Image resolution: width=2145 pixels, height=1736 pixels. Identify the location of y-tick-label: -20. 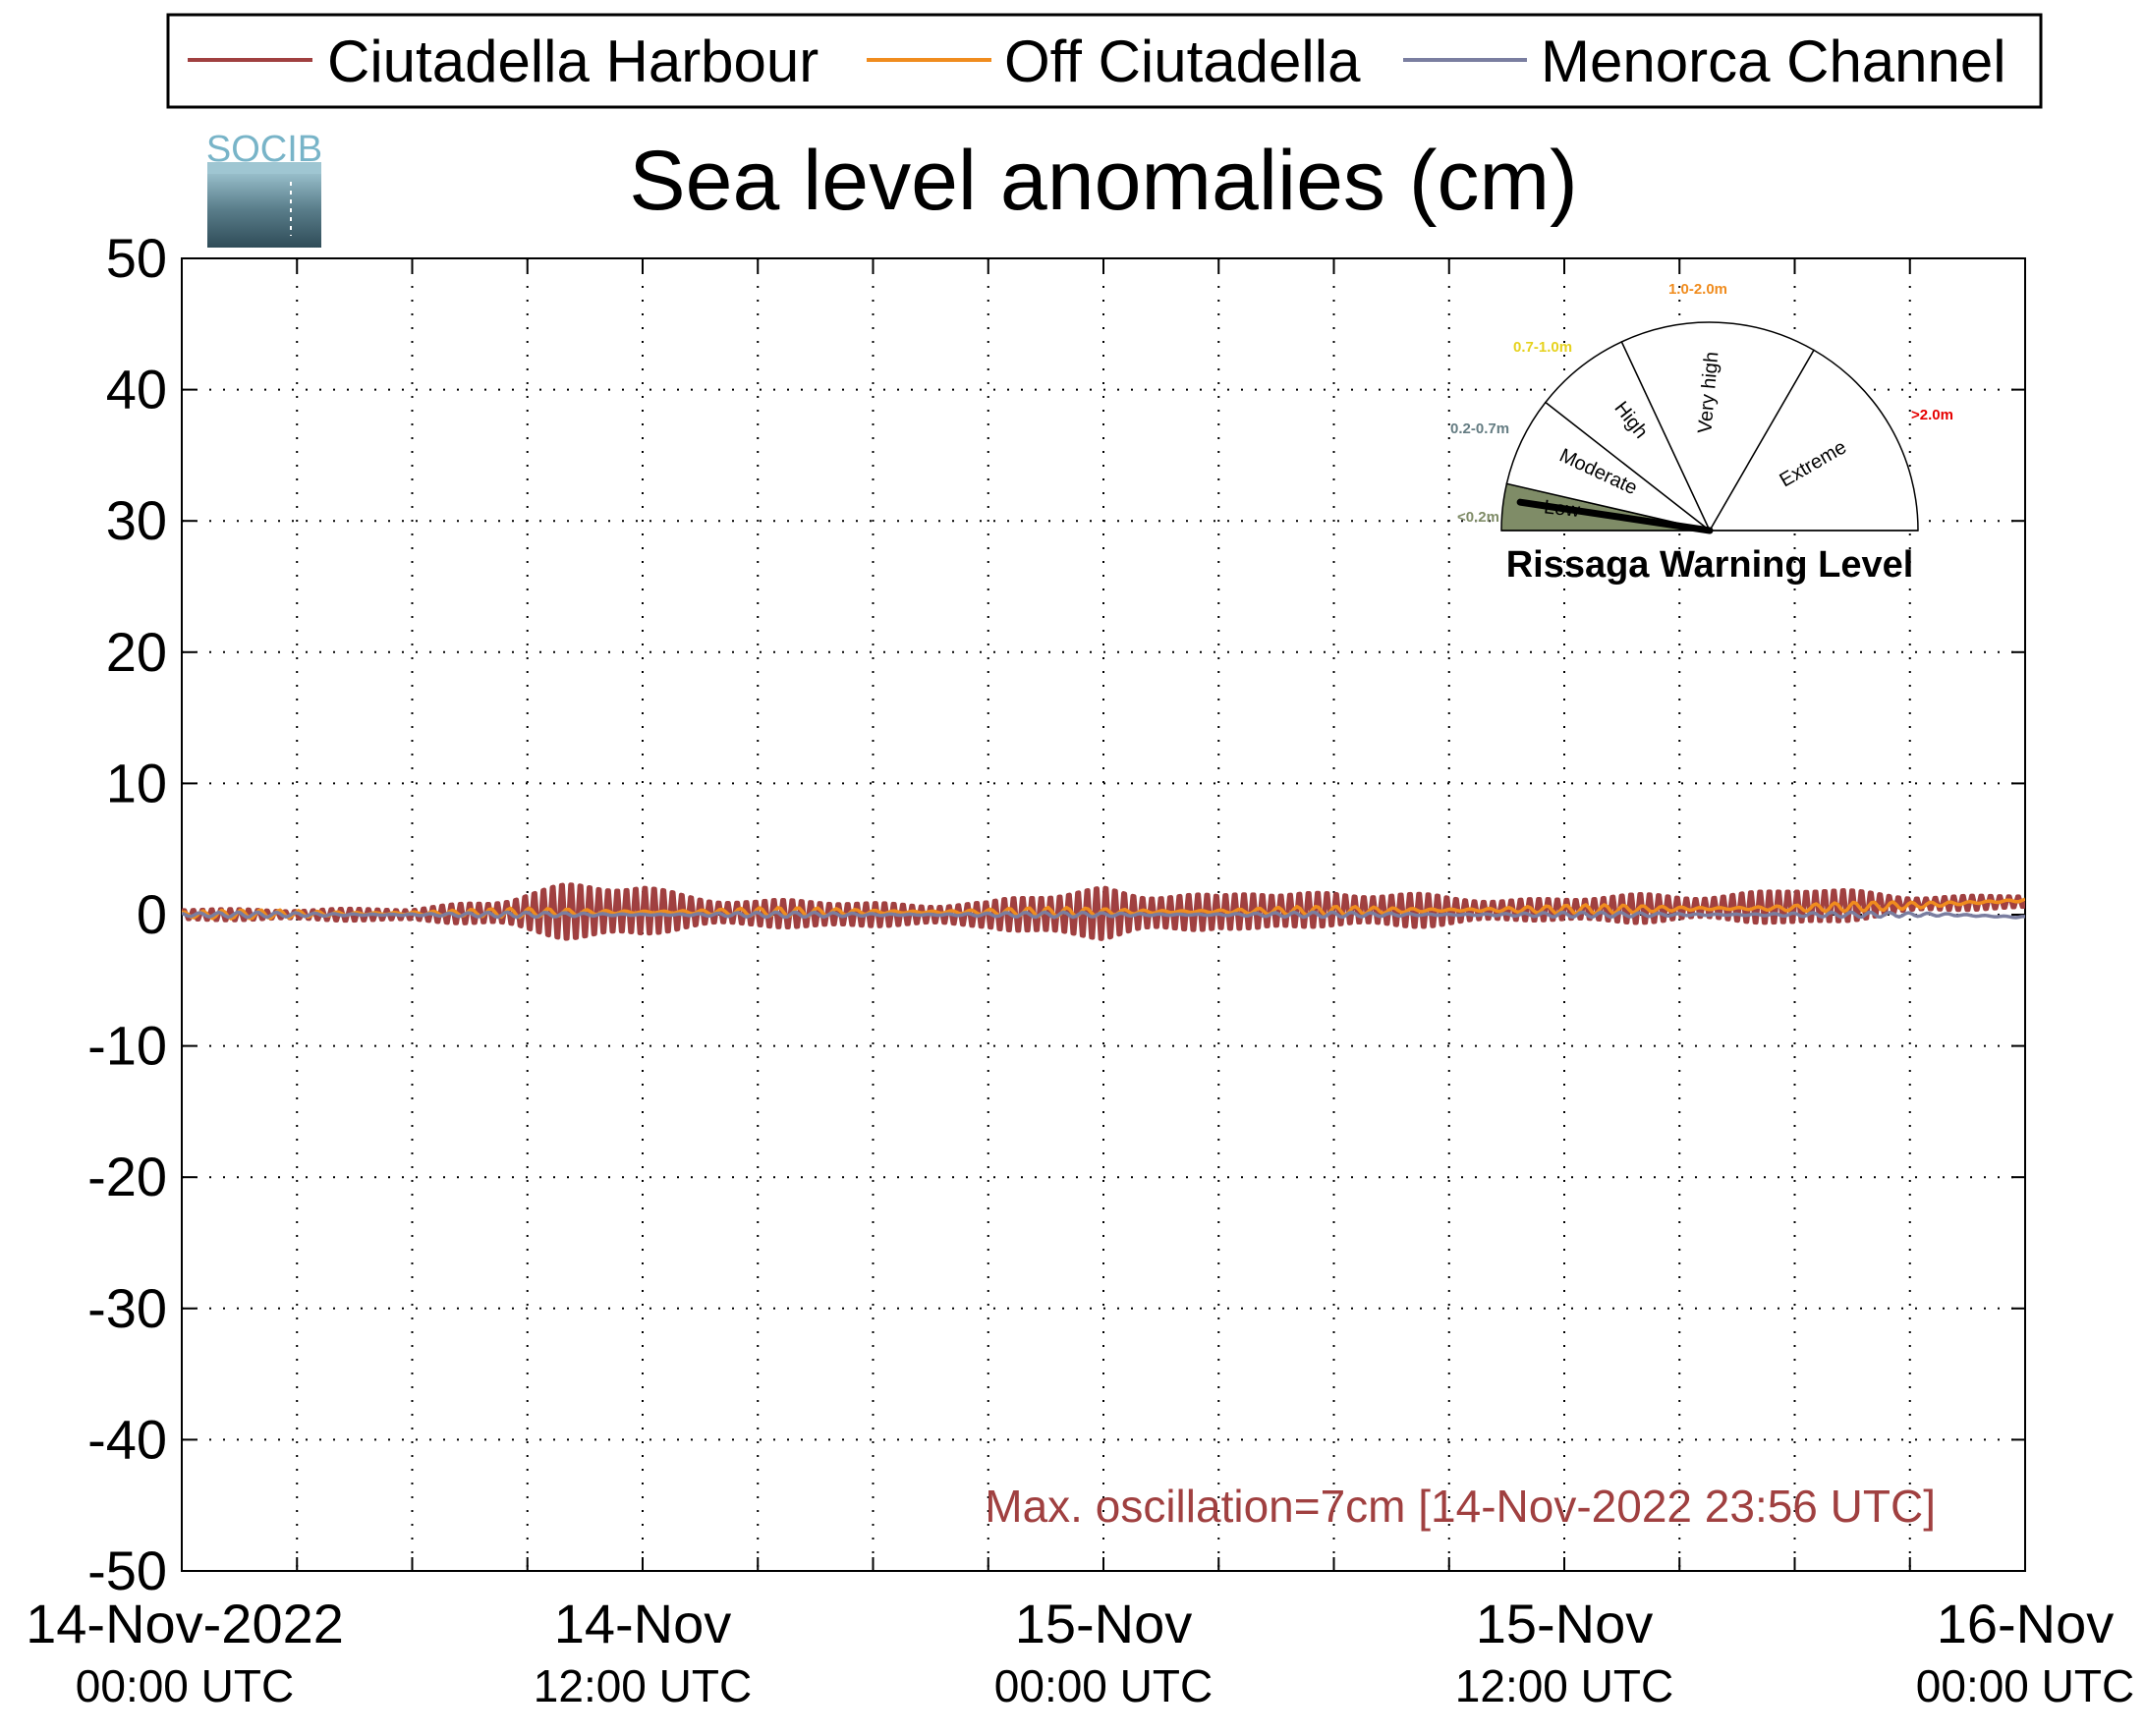
(127, 1176).